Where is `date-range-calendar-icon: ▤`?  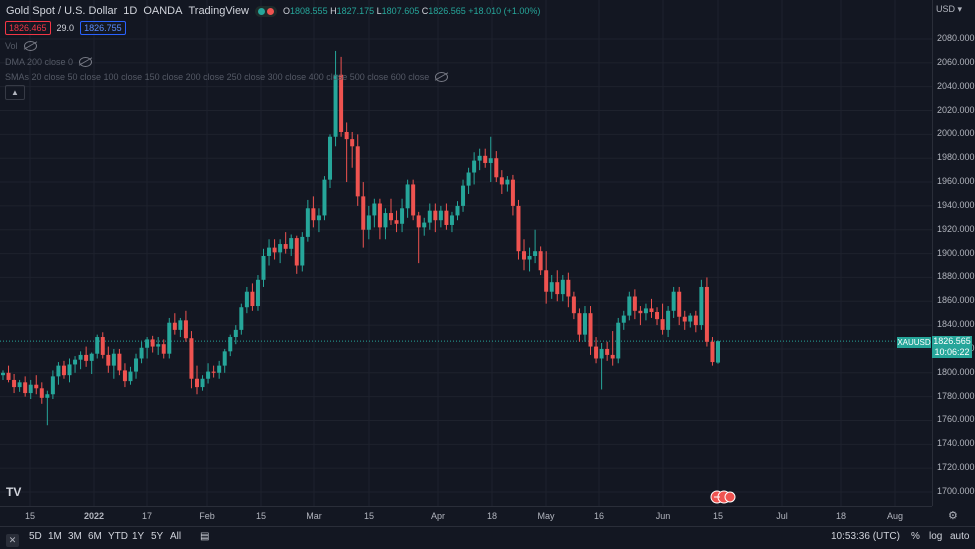
date-range-calendar-icon: ▤ is located at coordinates (205, 536).